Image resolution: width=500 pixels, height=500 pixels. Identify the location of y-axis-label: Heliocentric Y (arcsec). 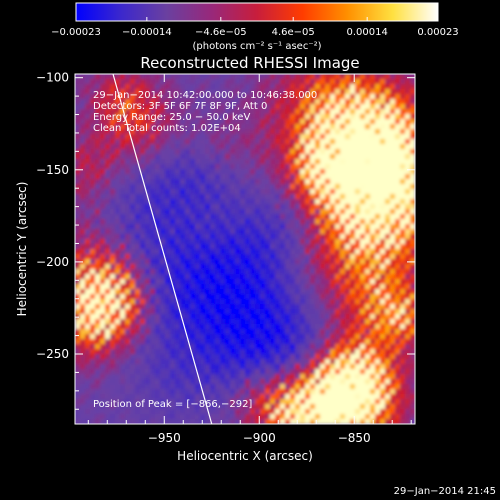
(22, 249).